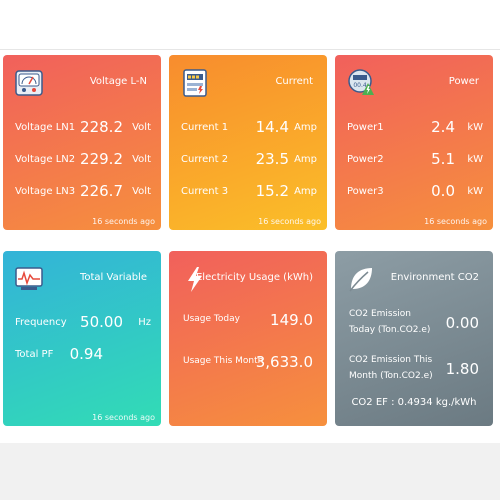 This screenshot has height=500, width=500. Describe the element at coordinates (272, 159) in the screenshot. I see `row-value: 23.5` at that location.